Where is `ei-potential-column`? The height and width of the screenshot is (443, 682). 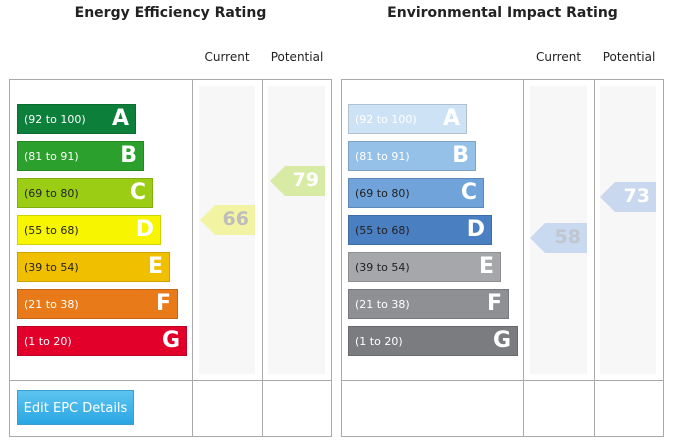 ei-potential-column is located at coordinates (628, 230).